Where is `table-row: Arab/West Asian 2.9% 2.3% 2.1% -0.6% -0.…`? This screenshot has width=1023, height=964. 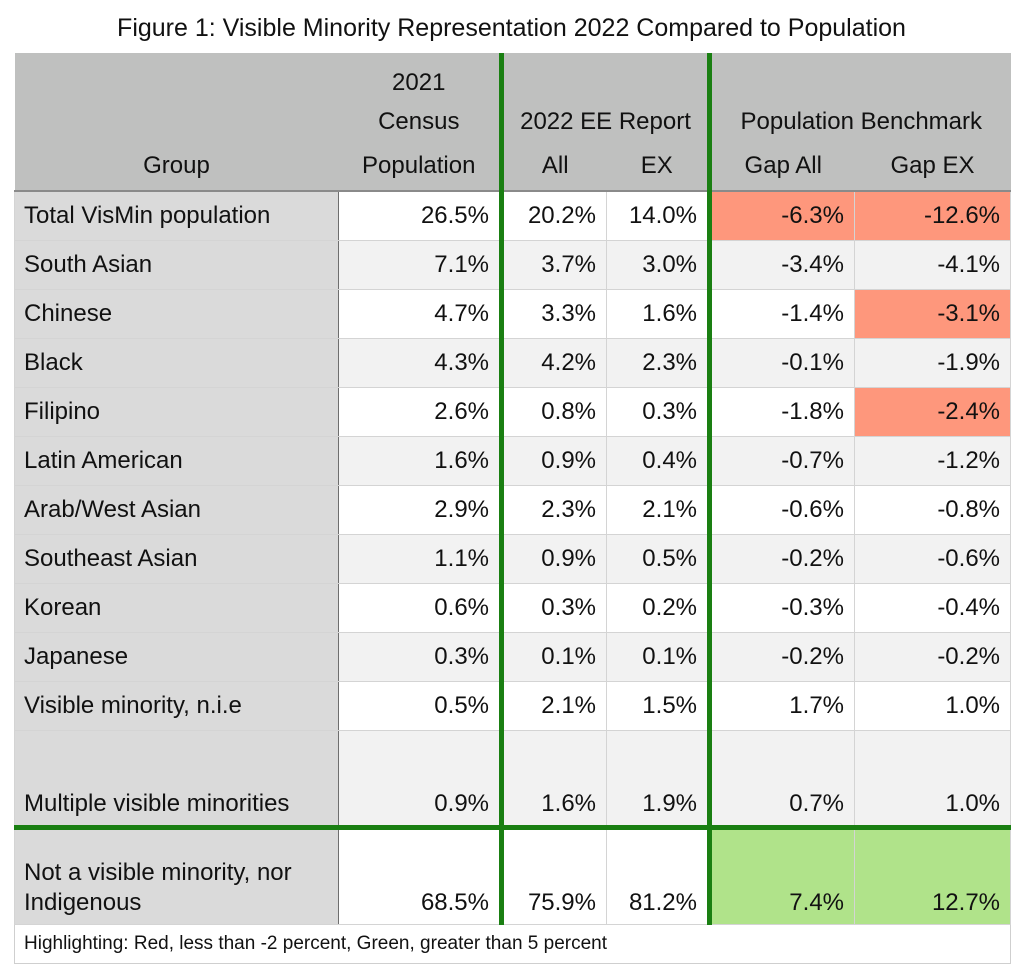
table-row: Arab/West Asian 2.9% 2.3% 2.1% -0.6% -0.… is located at coordinates (513, 510).